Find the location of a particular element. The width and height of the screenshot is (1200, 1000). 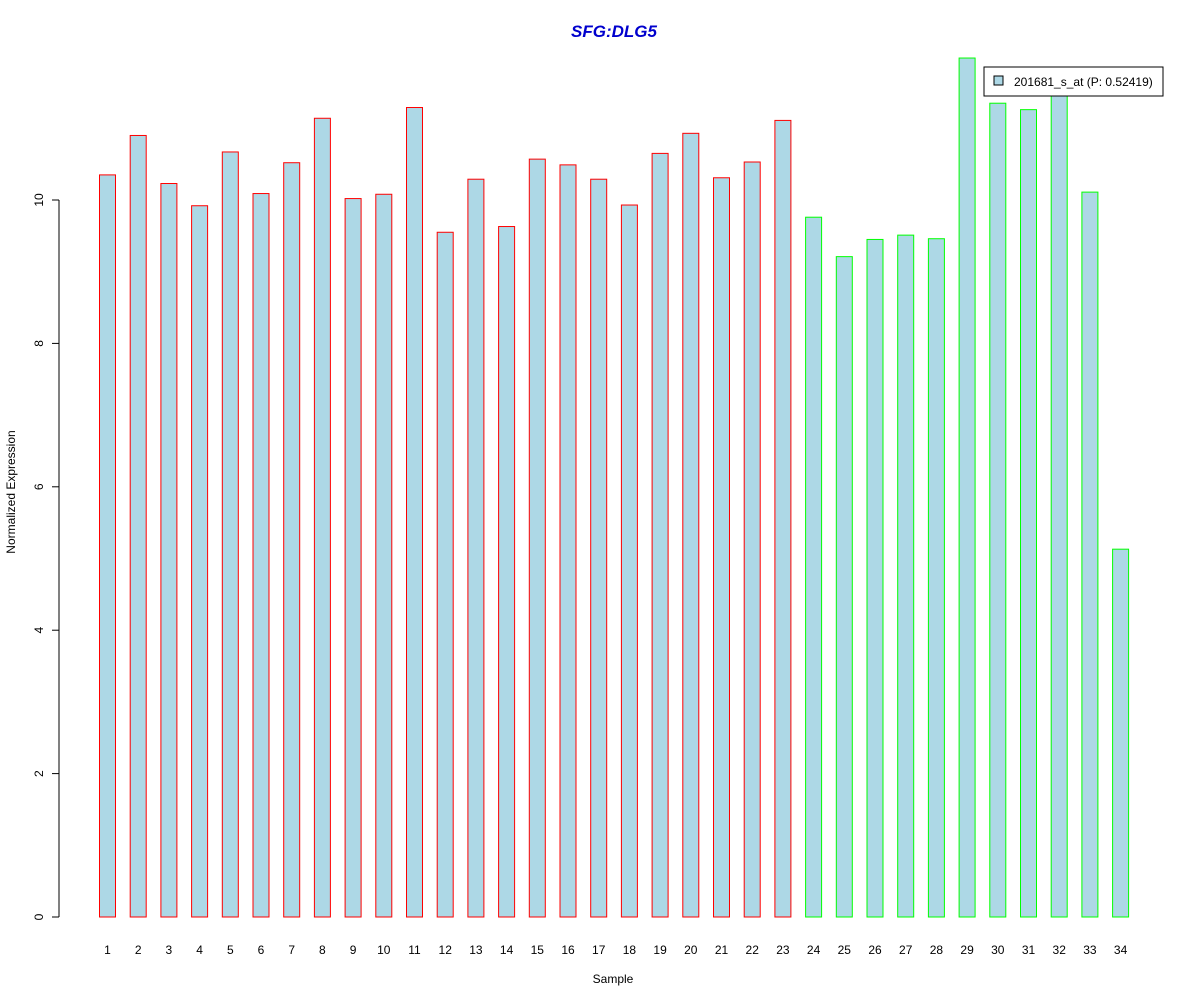

x-tick-label: 14 is located at coordinates (507, 950).